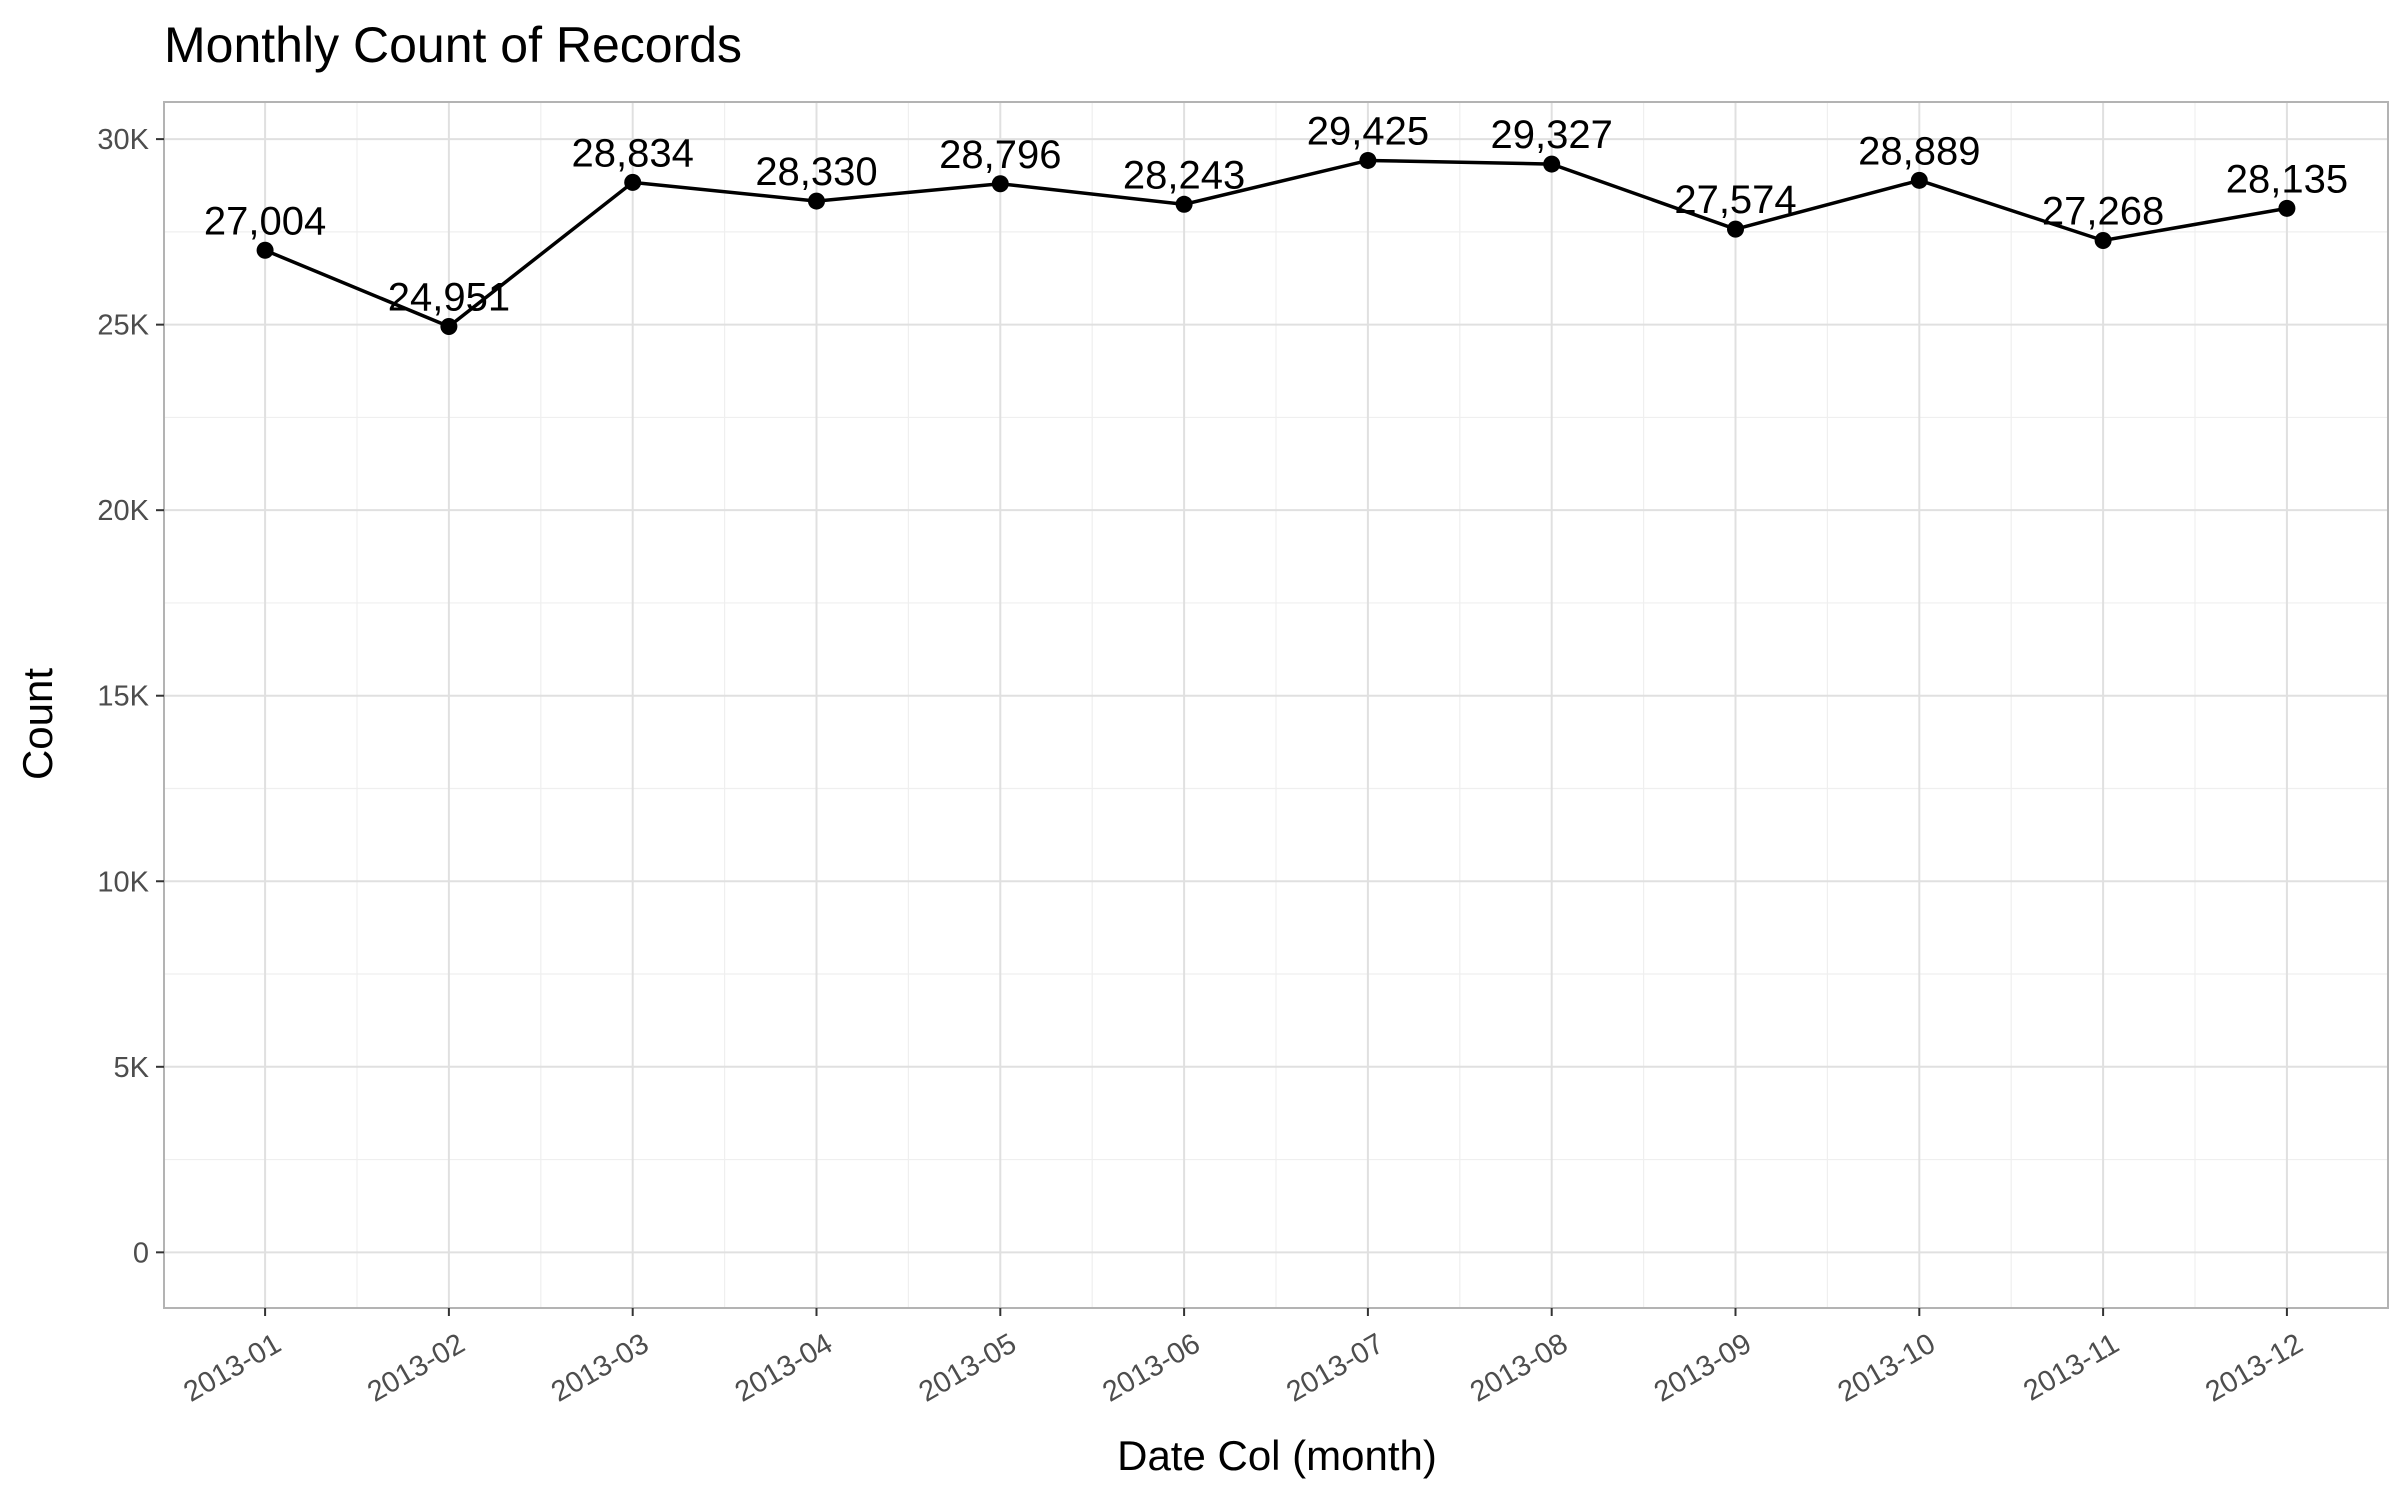 Image resolution: width=2400 pixels, height=1500 pixels. Describe the element at coordinates (600, 1368) in the screenshot. I see `x-tick-label: 2013-03` at that location.